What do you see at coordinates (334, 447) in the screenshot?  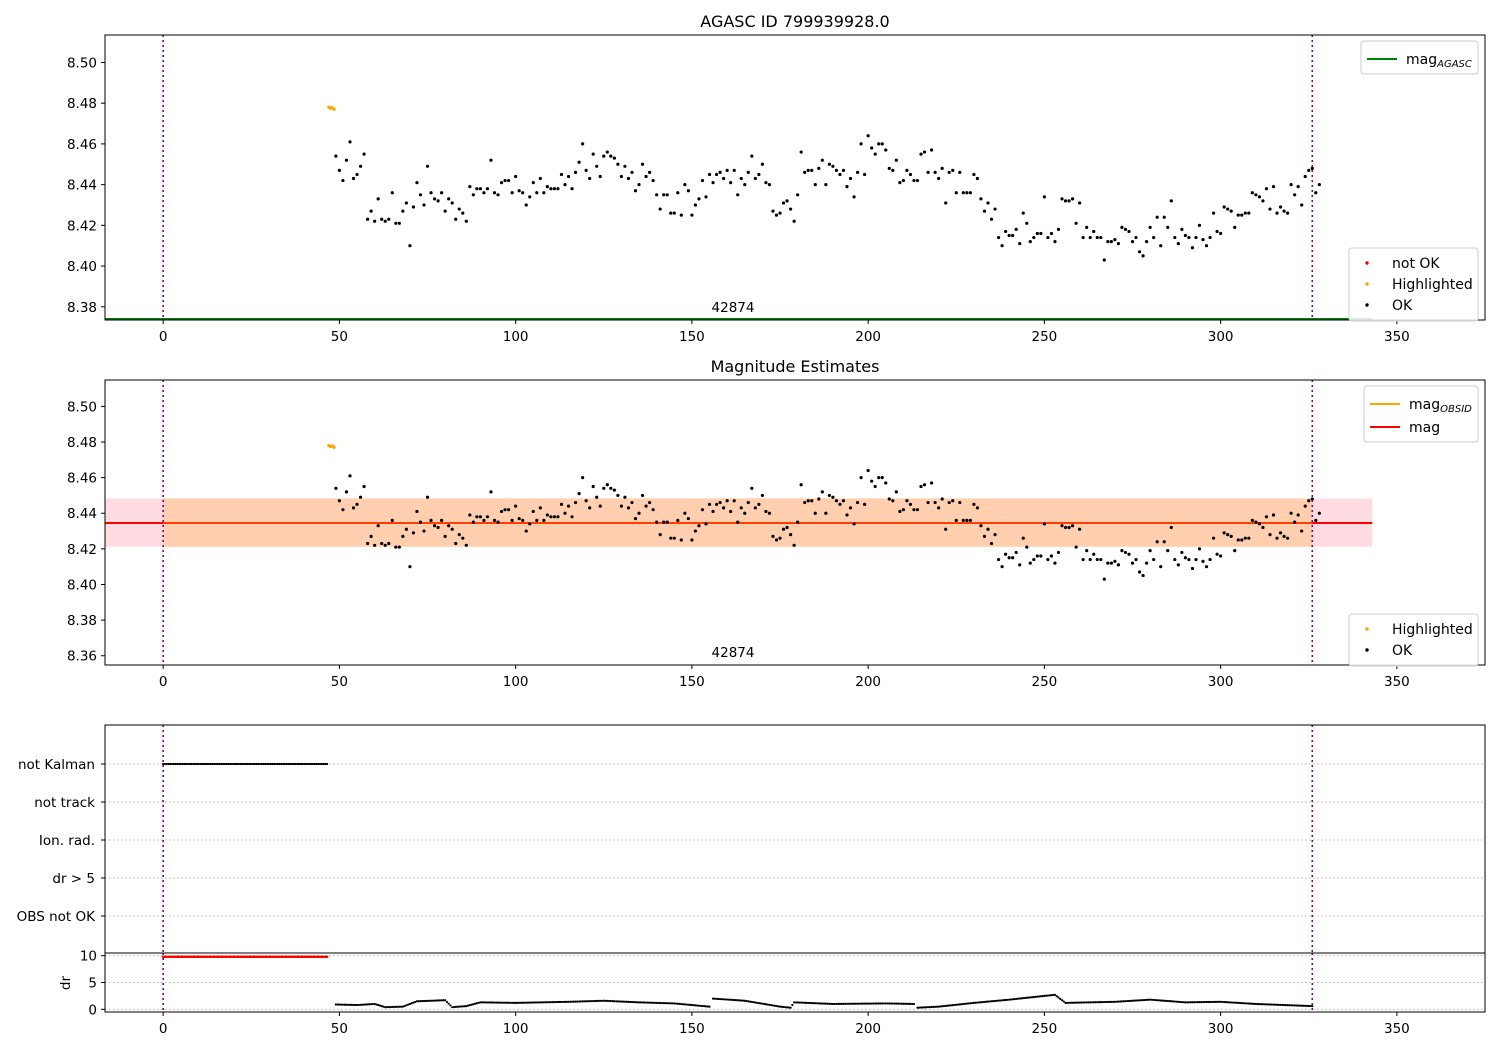 I see `magnitude-highlighted-point` at bounding box center [334, 447].